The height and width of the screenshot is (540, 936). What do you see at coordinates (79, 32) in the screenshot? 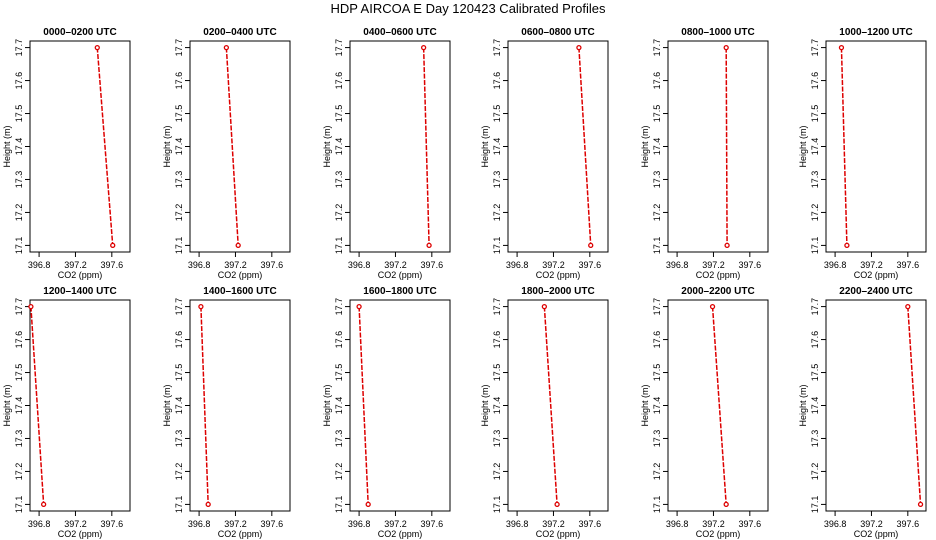
I see `chart-title: 0000–0200 UTC` at bounding box center [79, 32].